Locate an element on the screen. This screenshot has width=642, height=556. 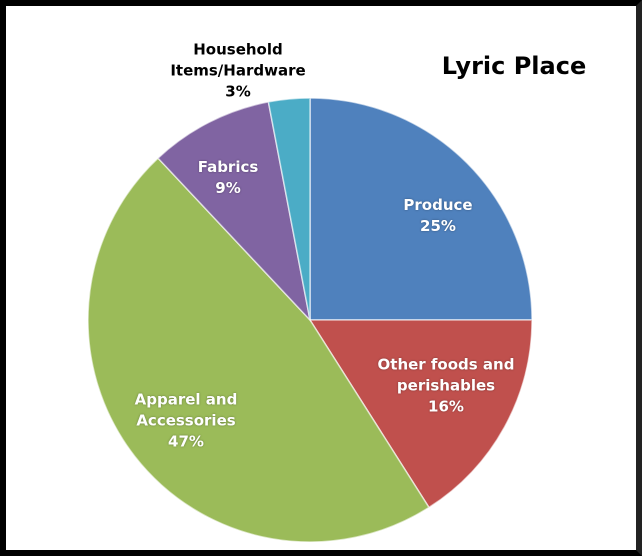
slice-category: Household Items/Hardware is located at coordinates (238, 60).